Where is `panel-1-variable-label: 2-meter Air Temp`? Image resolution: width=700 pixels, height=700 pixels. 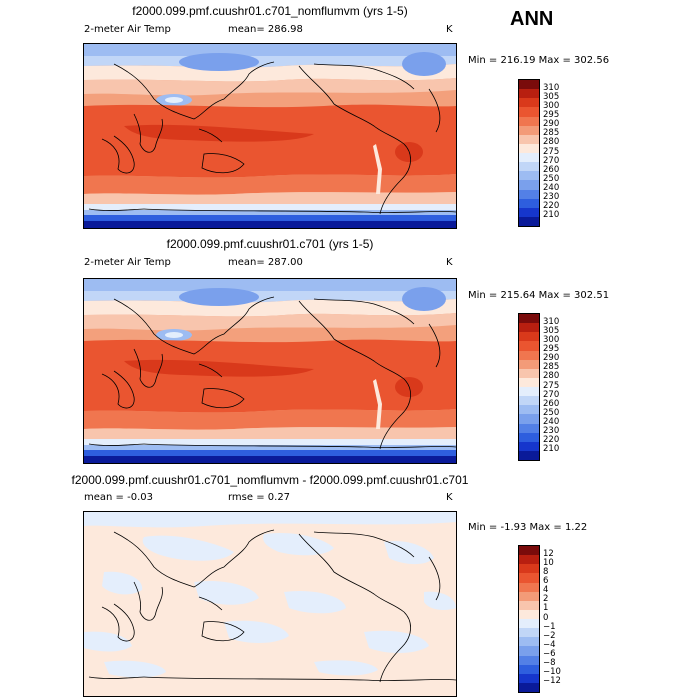
panel-1-variable-label: 2-meter Air Temp is located at coordinates (127, 29).